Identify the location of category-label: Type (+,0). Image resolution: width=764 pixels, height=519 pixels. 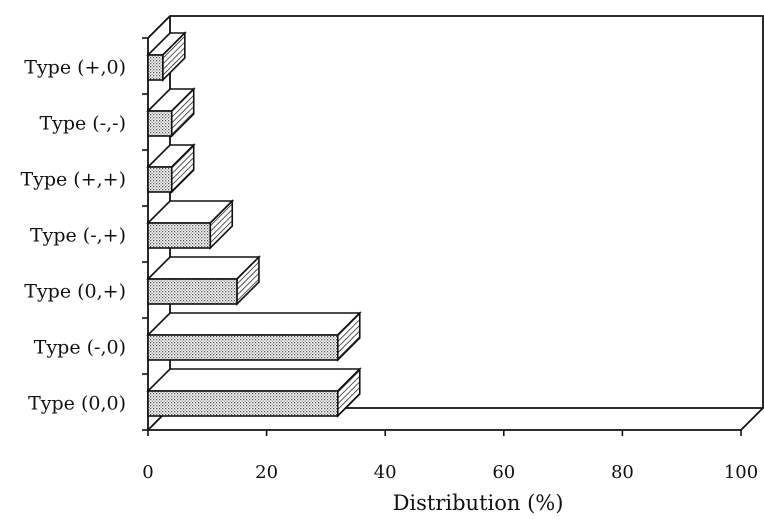
(75, 68).